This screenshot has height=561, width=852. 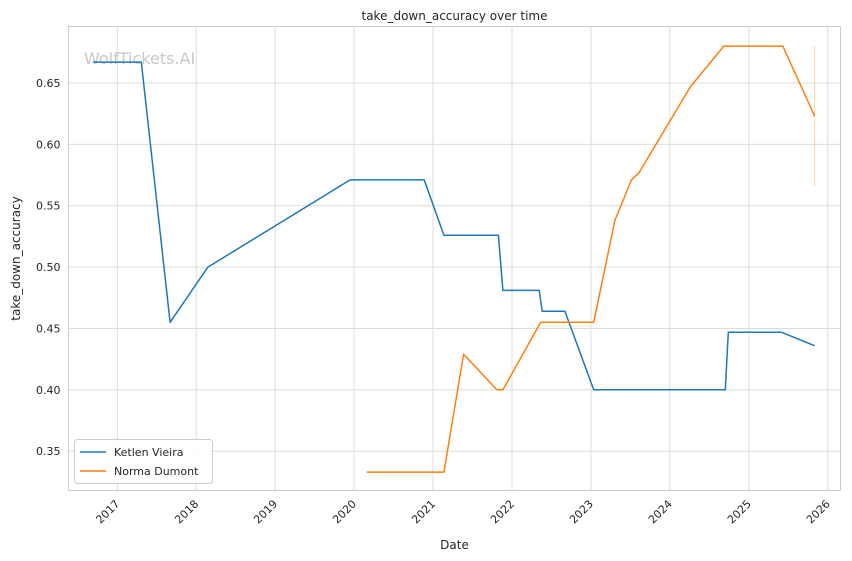 What do you see at coordinates (48, 390) in the screenshot?
I see `y-tick-label-1: 0.40` at bounding box center [48, 390].